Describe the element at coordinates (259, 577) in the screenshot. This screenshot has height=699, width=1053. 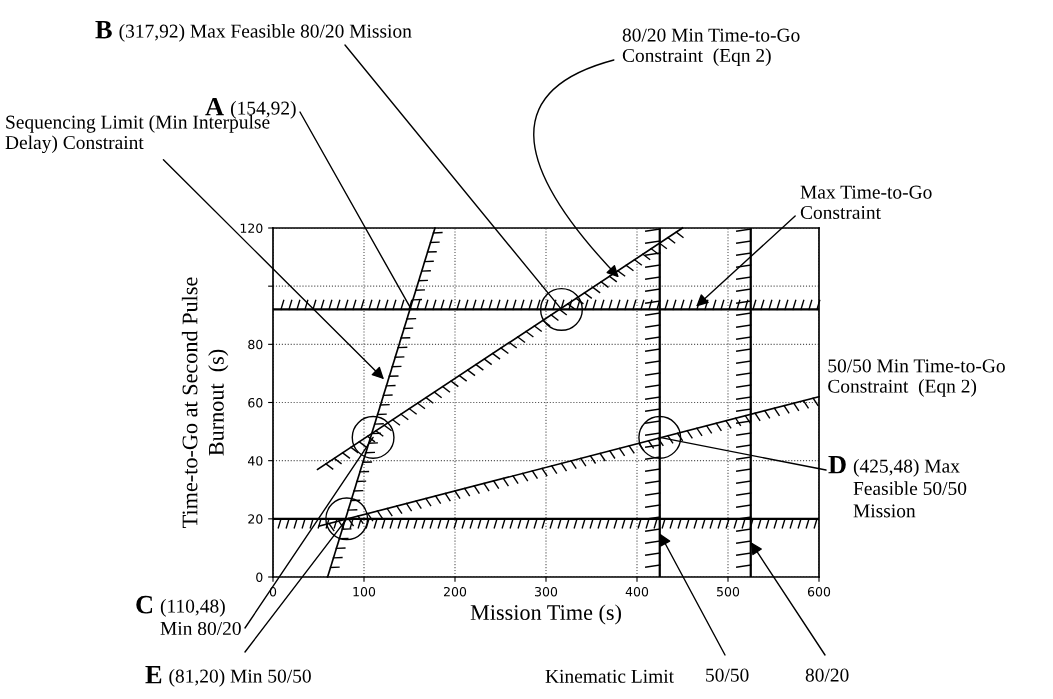
I see `y-tick-label: 0` at that location.